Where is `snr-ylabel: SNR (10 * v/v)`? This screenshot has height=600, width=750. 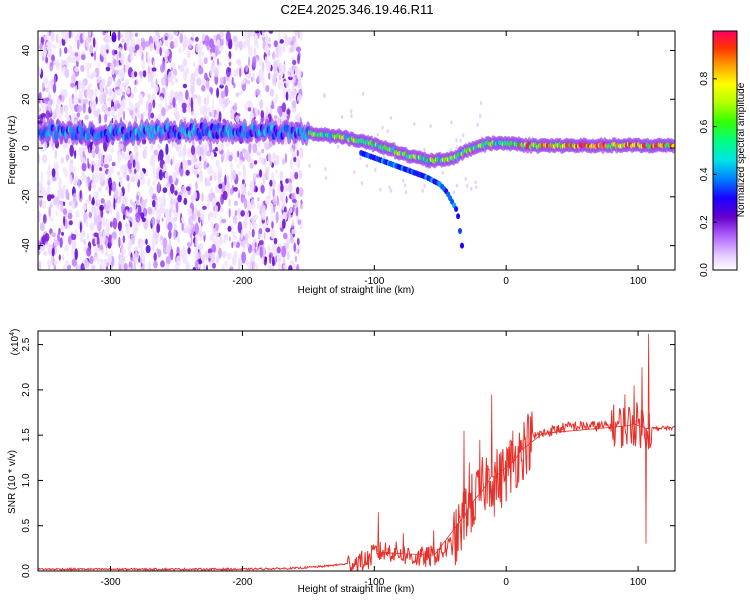 snr-ylabel: SNR (10 * v/v) is located at coordinates (12, 482).